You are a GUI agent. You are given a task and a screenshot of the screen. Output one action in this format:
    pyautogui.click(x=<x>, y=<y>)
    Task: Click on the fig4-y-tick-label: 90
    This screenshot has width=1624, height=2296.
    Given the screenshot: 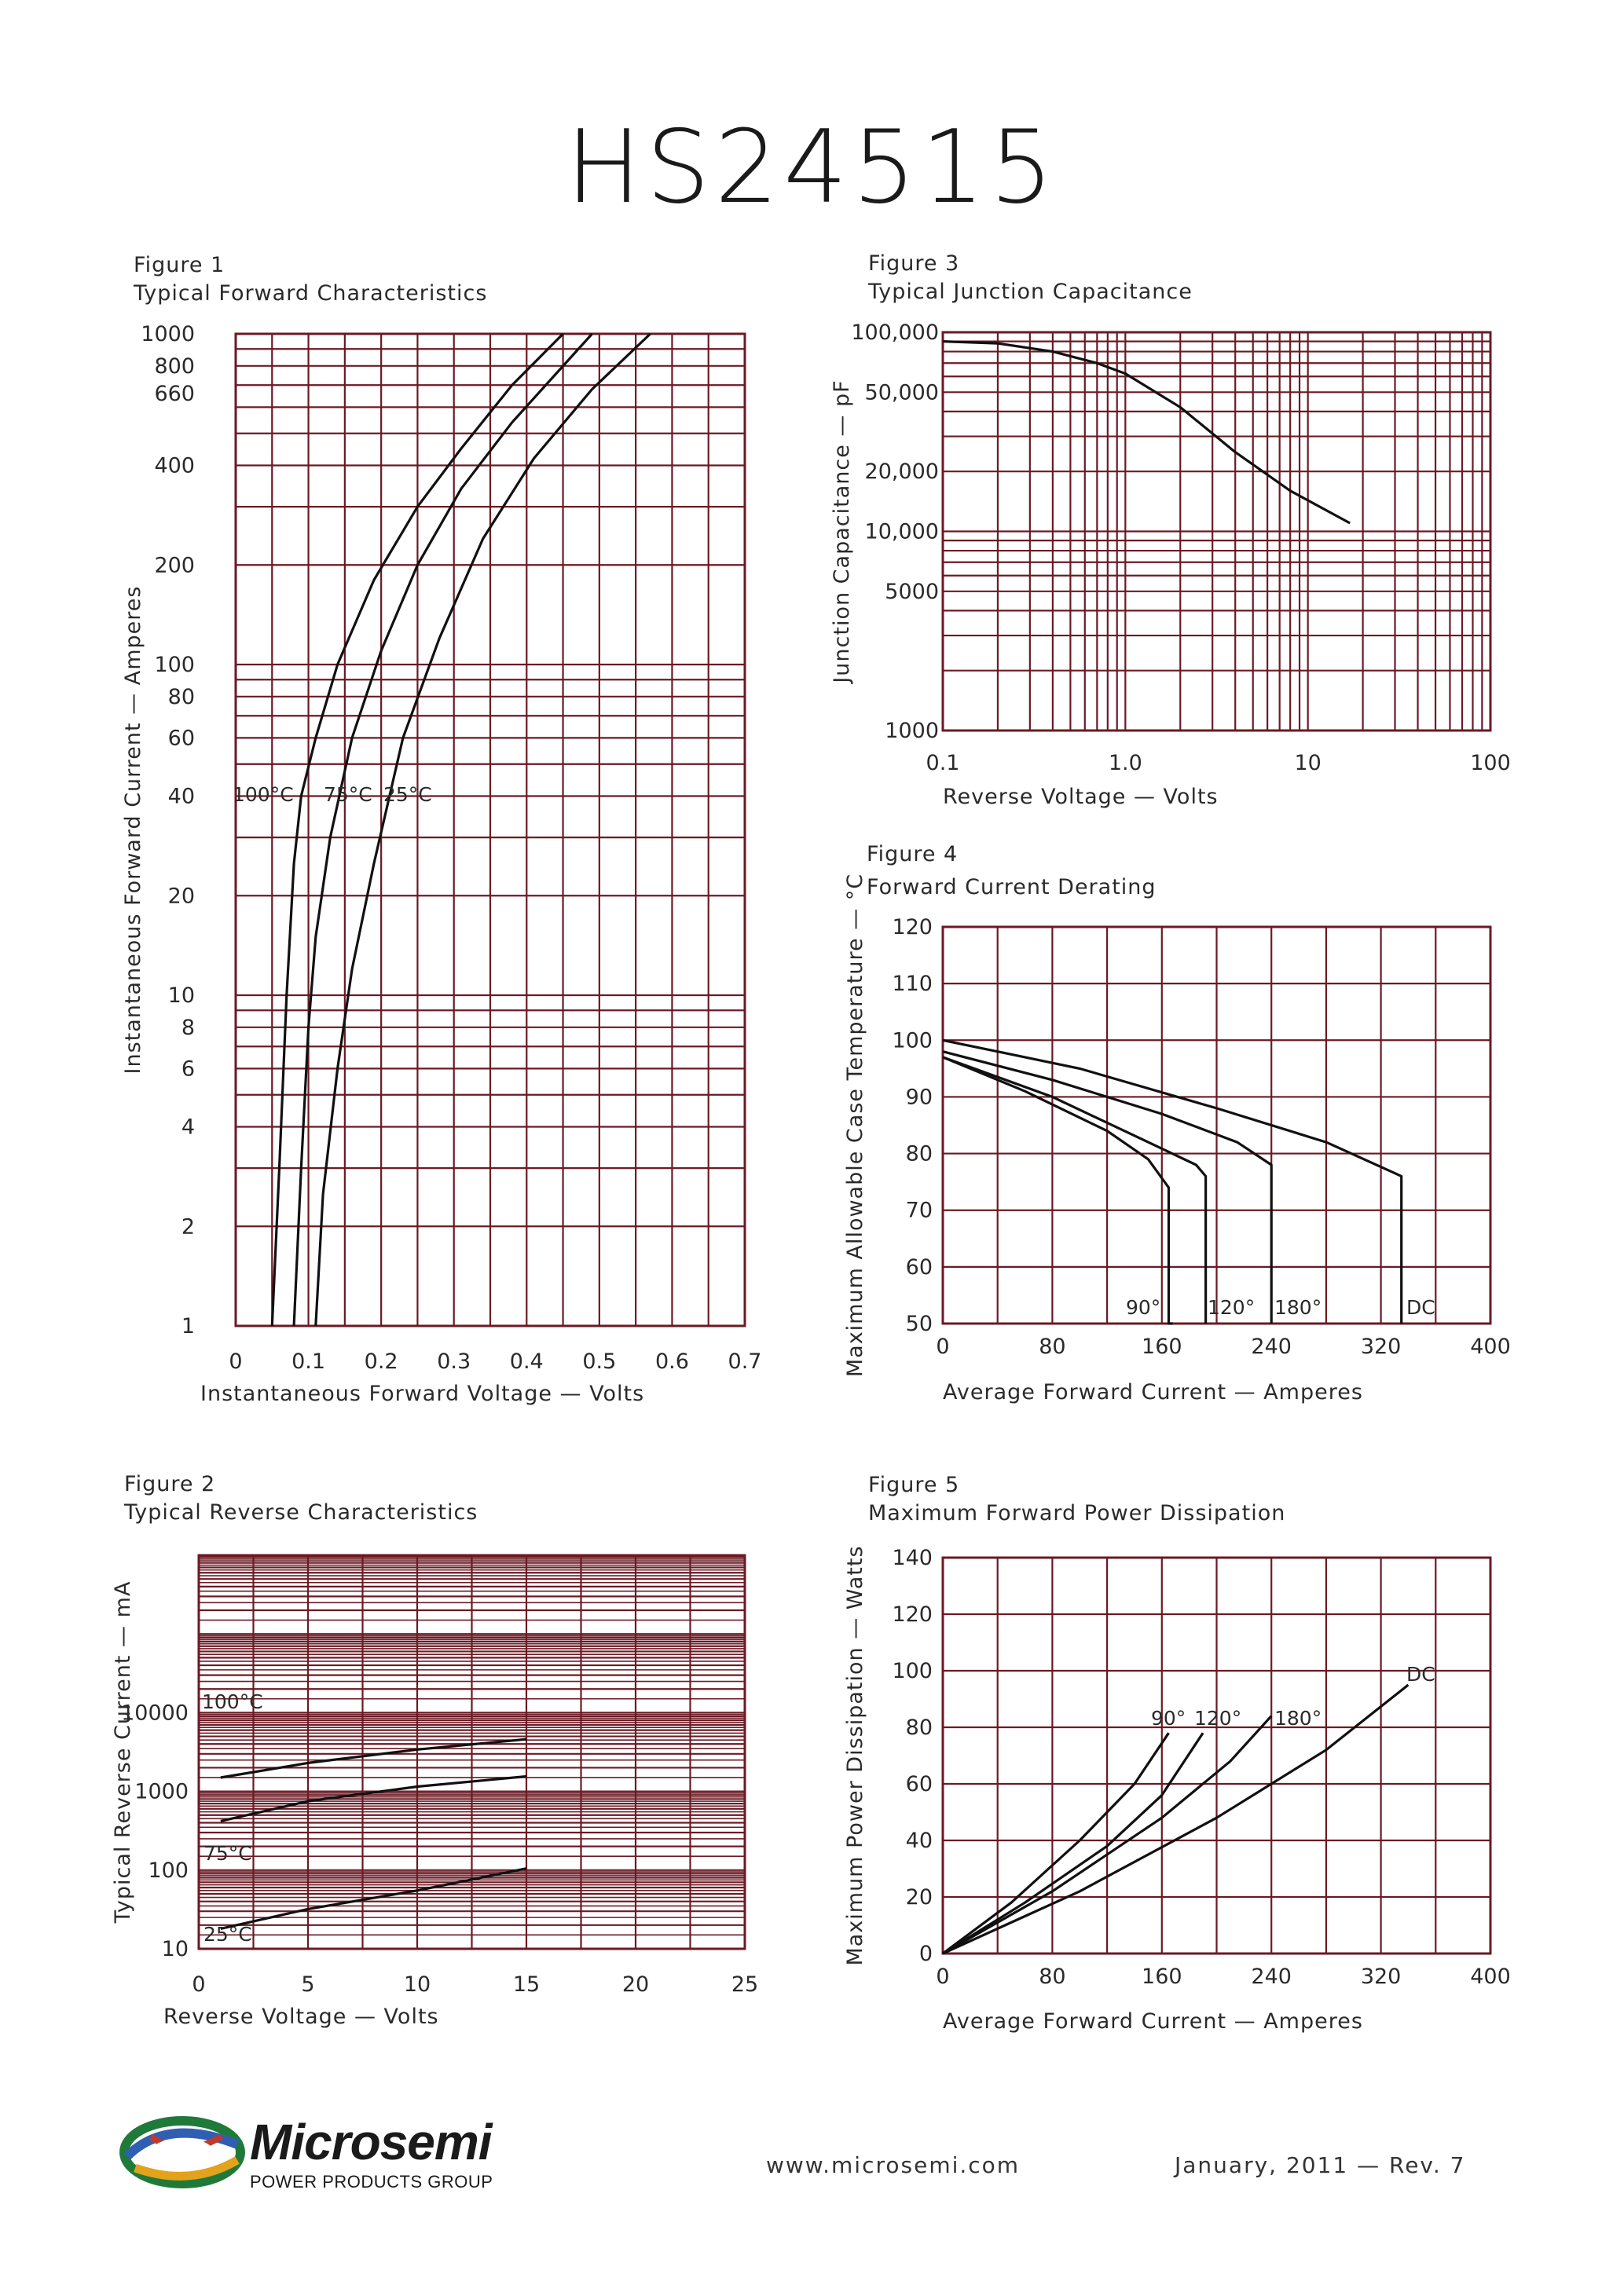 What is the action you would take?
    pyautogui.click(x=920, y=1097)
    